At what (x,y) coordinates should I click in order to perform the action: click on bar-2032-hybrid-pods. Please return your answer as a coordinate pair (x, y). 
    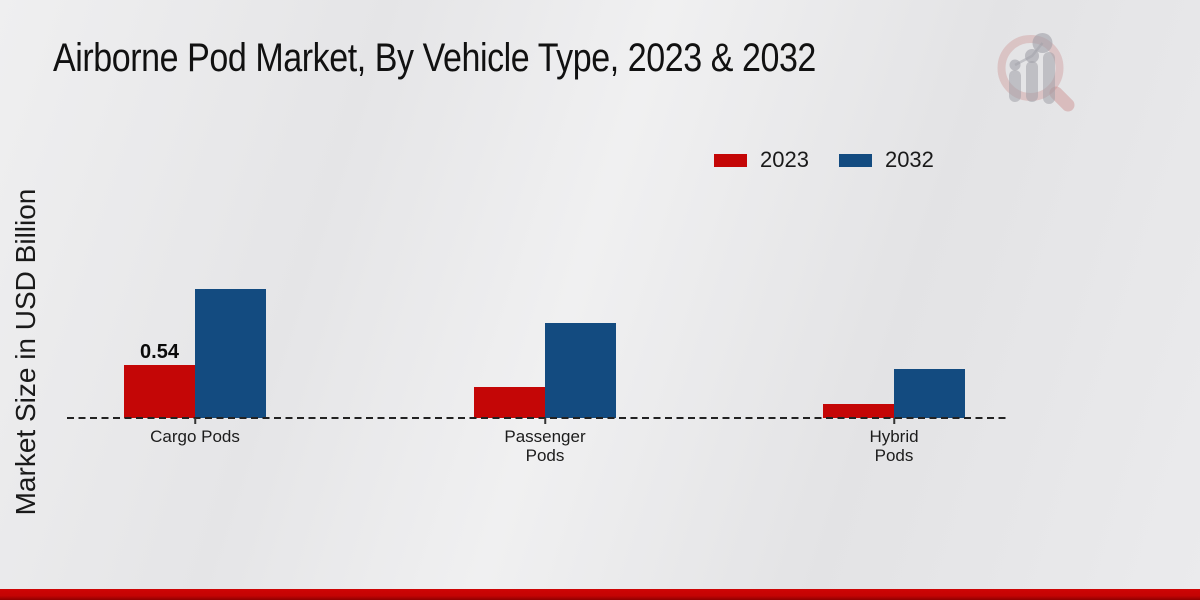
    Looking at the image, I should click on (929, 393).